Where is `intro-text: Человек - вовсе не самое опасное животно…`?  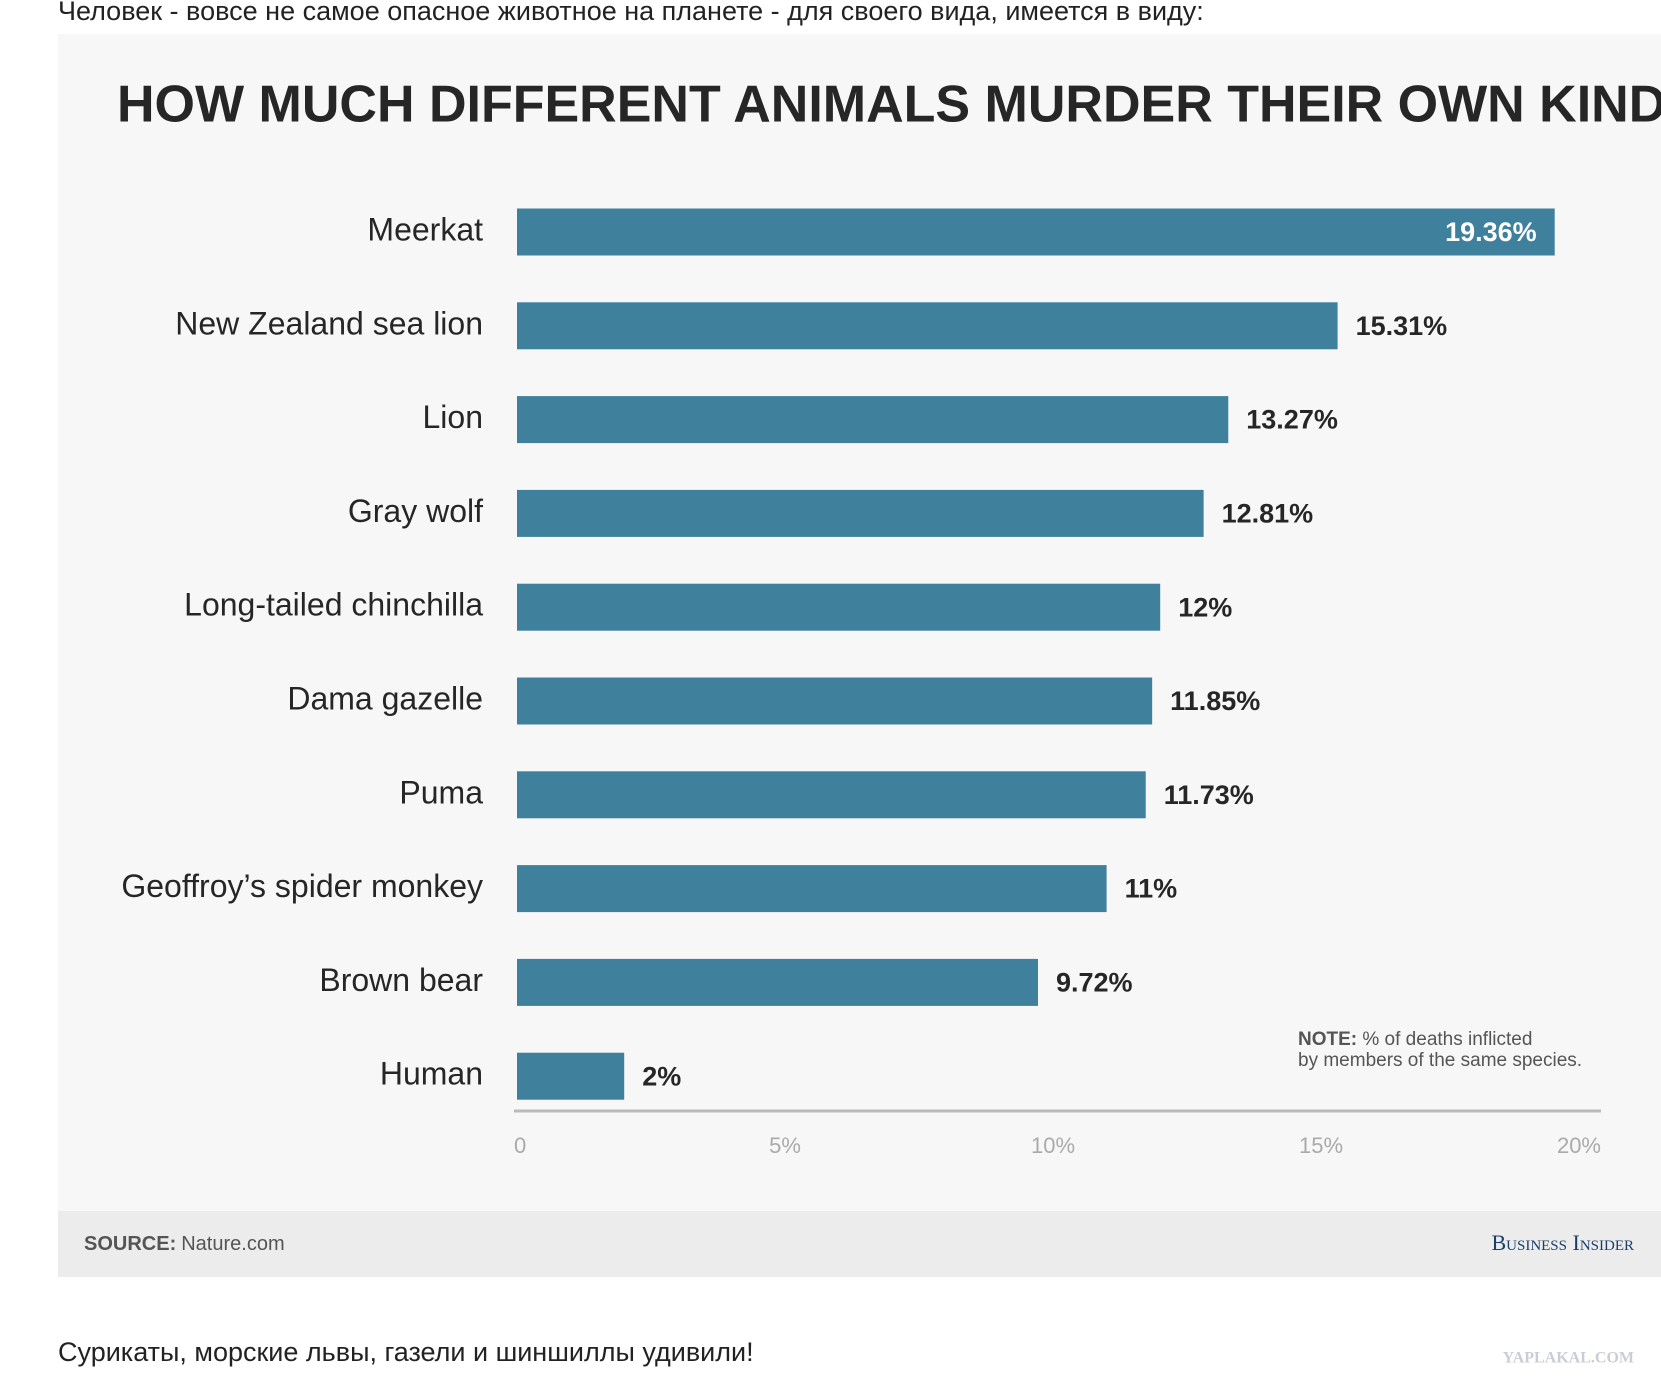 intro-text: Человек - вовсе не самое опасное животно… is located at coordinates (631, 13).